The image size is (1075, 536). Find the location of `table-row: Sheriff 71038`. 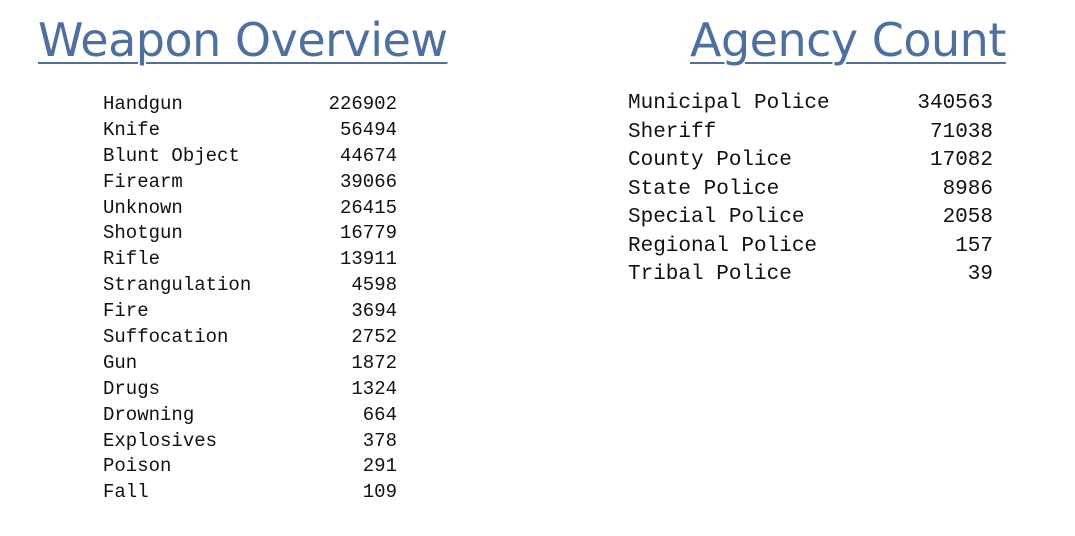

table-row: Sheriff 71038 is located at coordinates (810, 133).